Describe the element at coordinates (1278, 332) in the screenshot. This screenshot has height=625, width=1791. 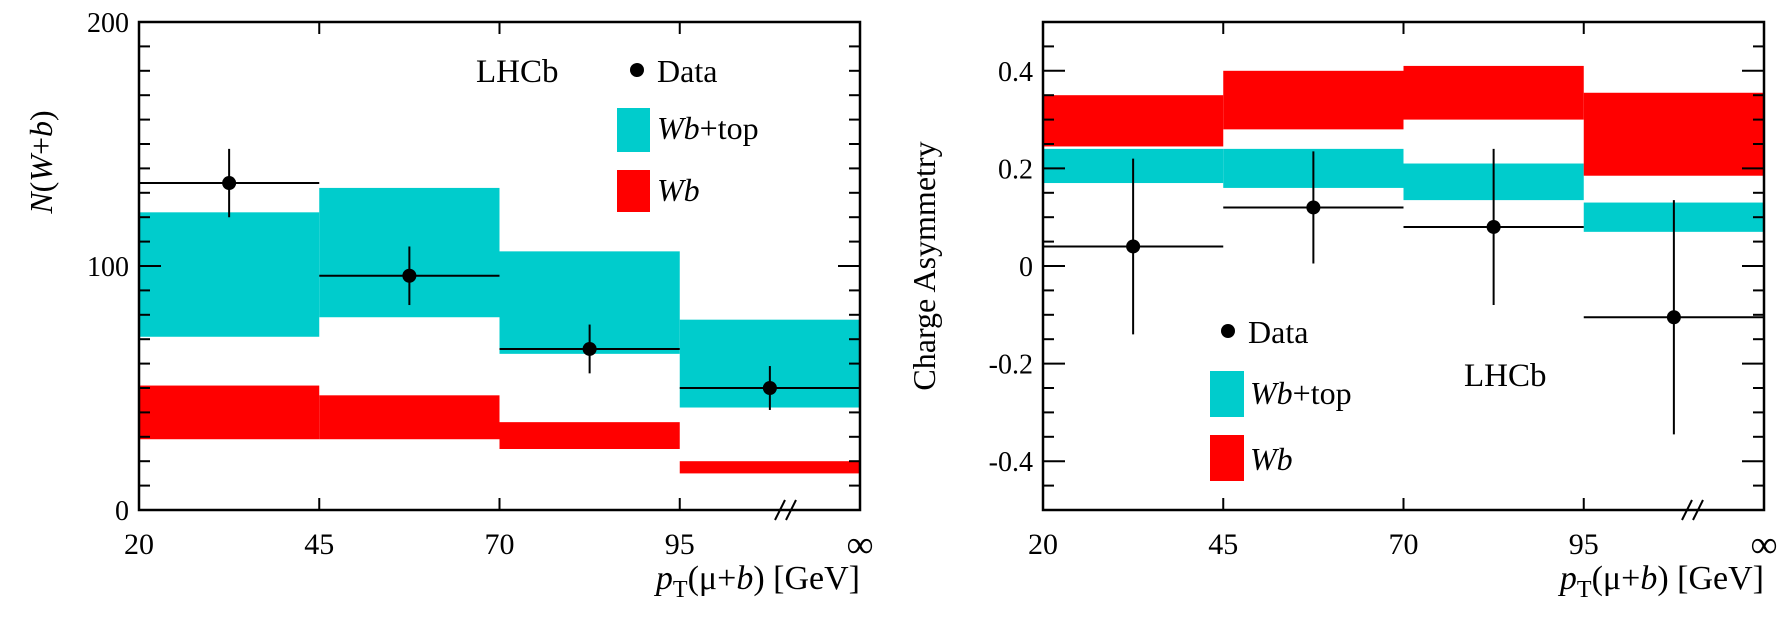
I see `right-legend-data-label: Data` at that location.